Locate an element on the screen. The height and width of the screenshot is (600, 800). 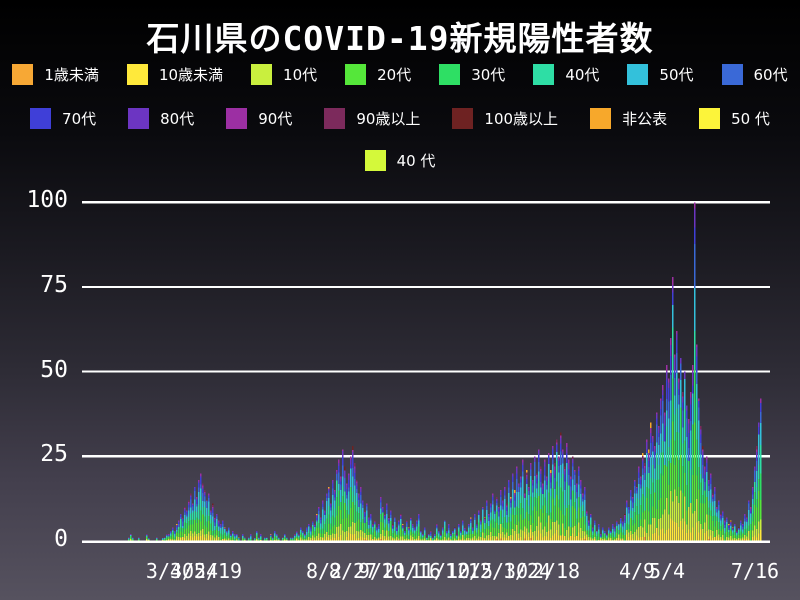
x-tick-label: 11/10 is located at coordinates (440, 571).